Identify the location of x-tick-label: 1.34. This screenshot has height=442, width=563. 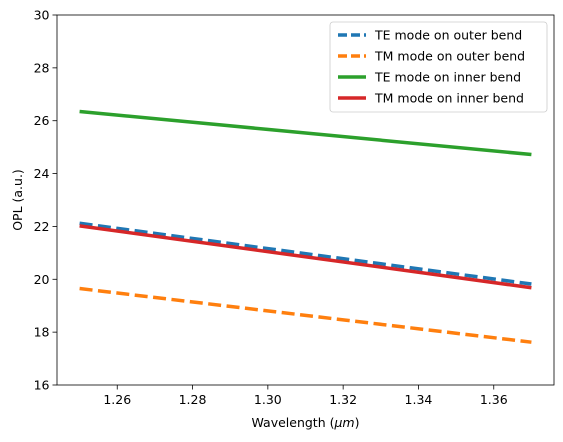
(419, 399).